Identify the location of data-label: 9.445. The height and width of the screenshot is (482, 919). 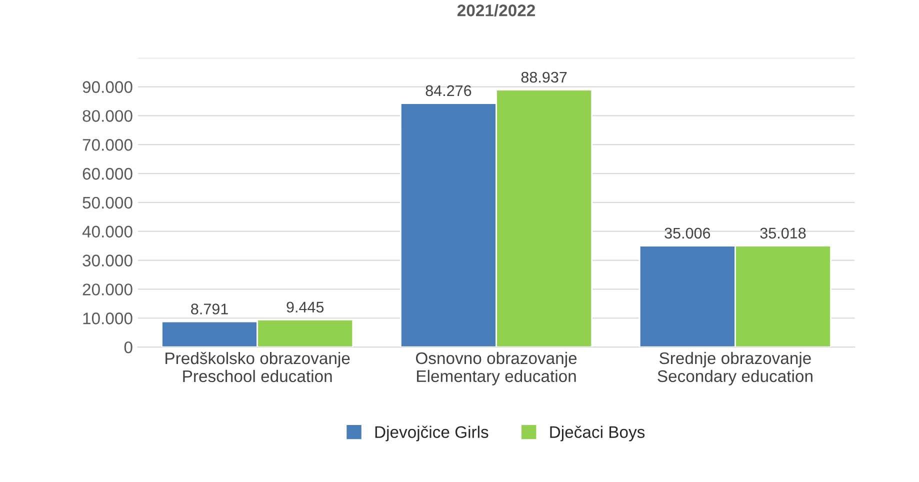
(305, 307).